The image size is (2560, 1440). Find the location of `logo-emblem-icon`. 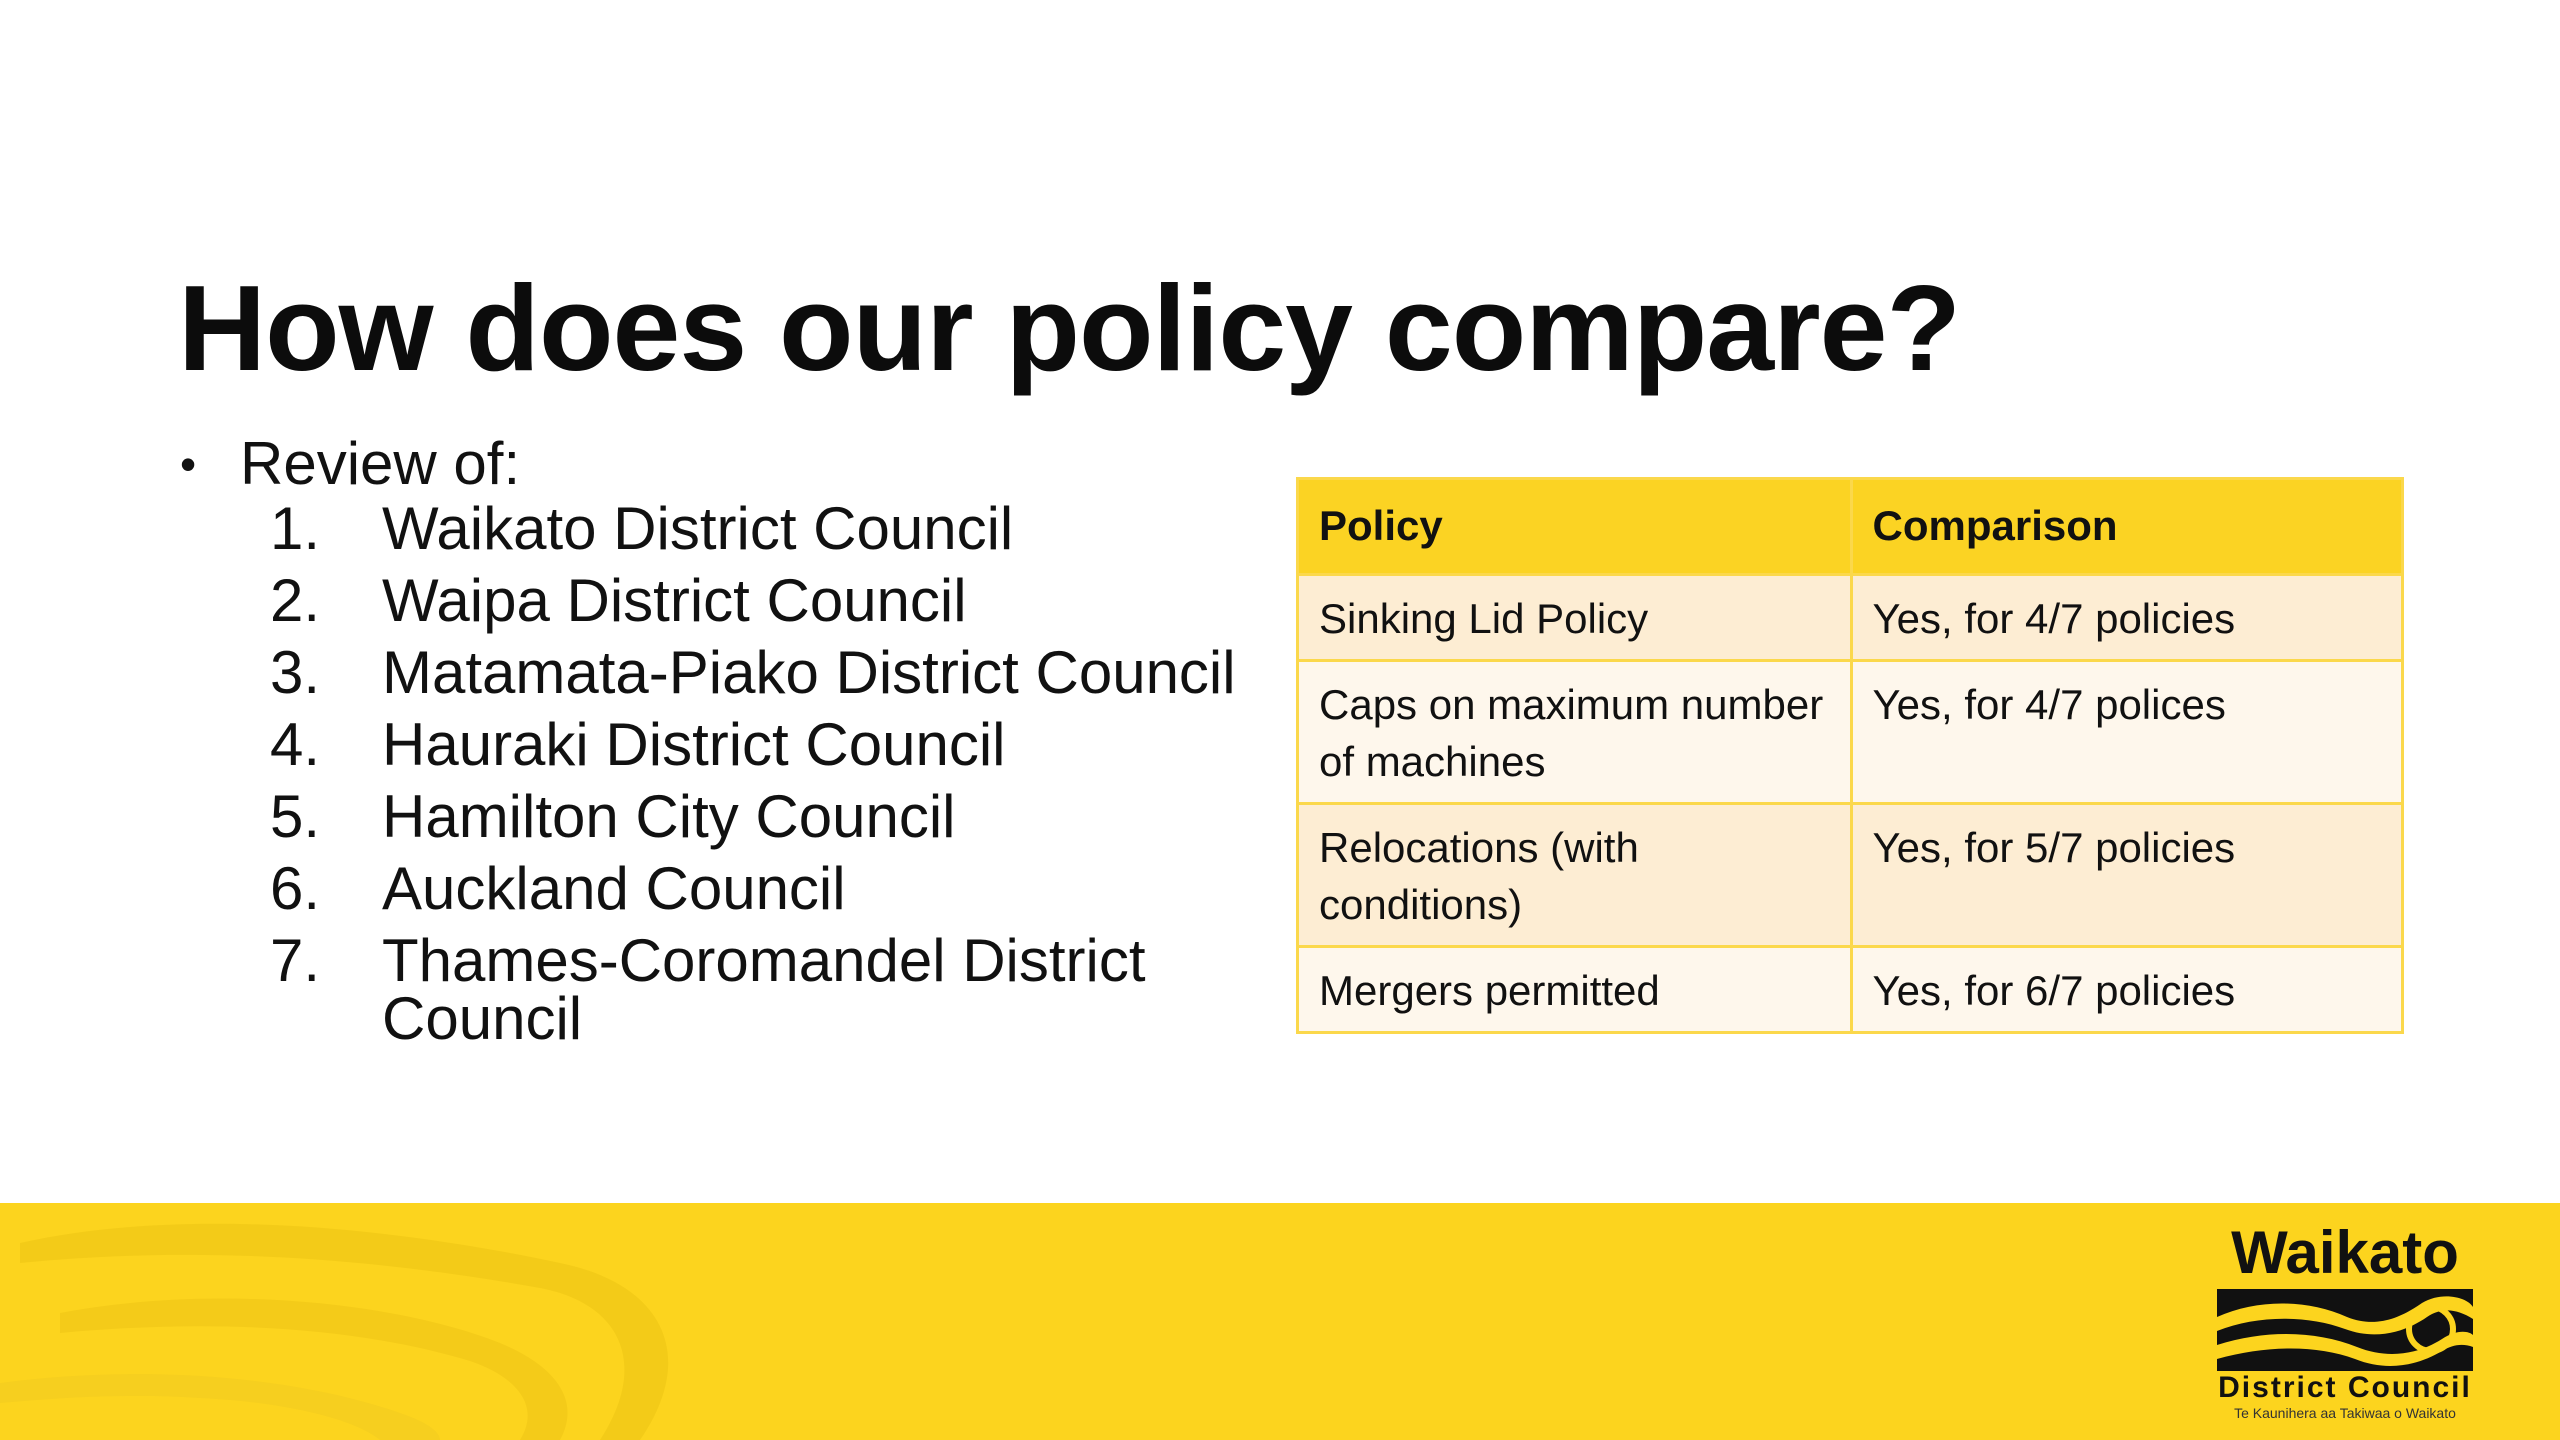

logo-emblem-icon is located at coordinates (2345, 1330).